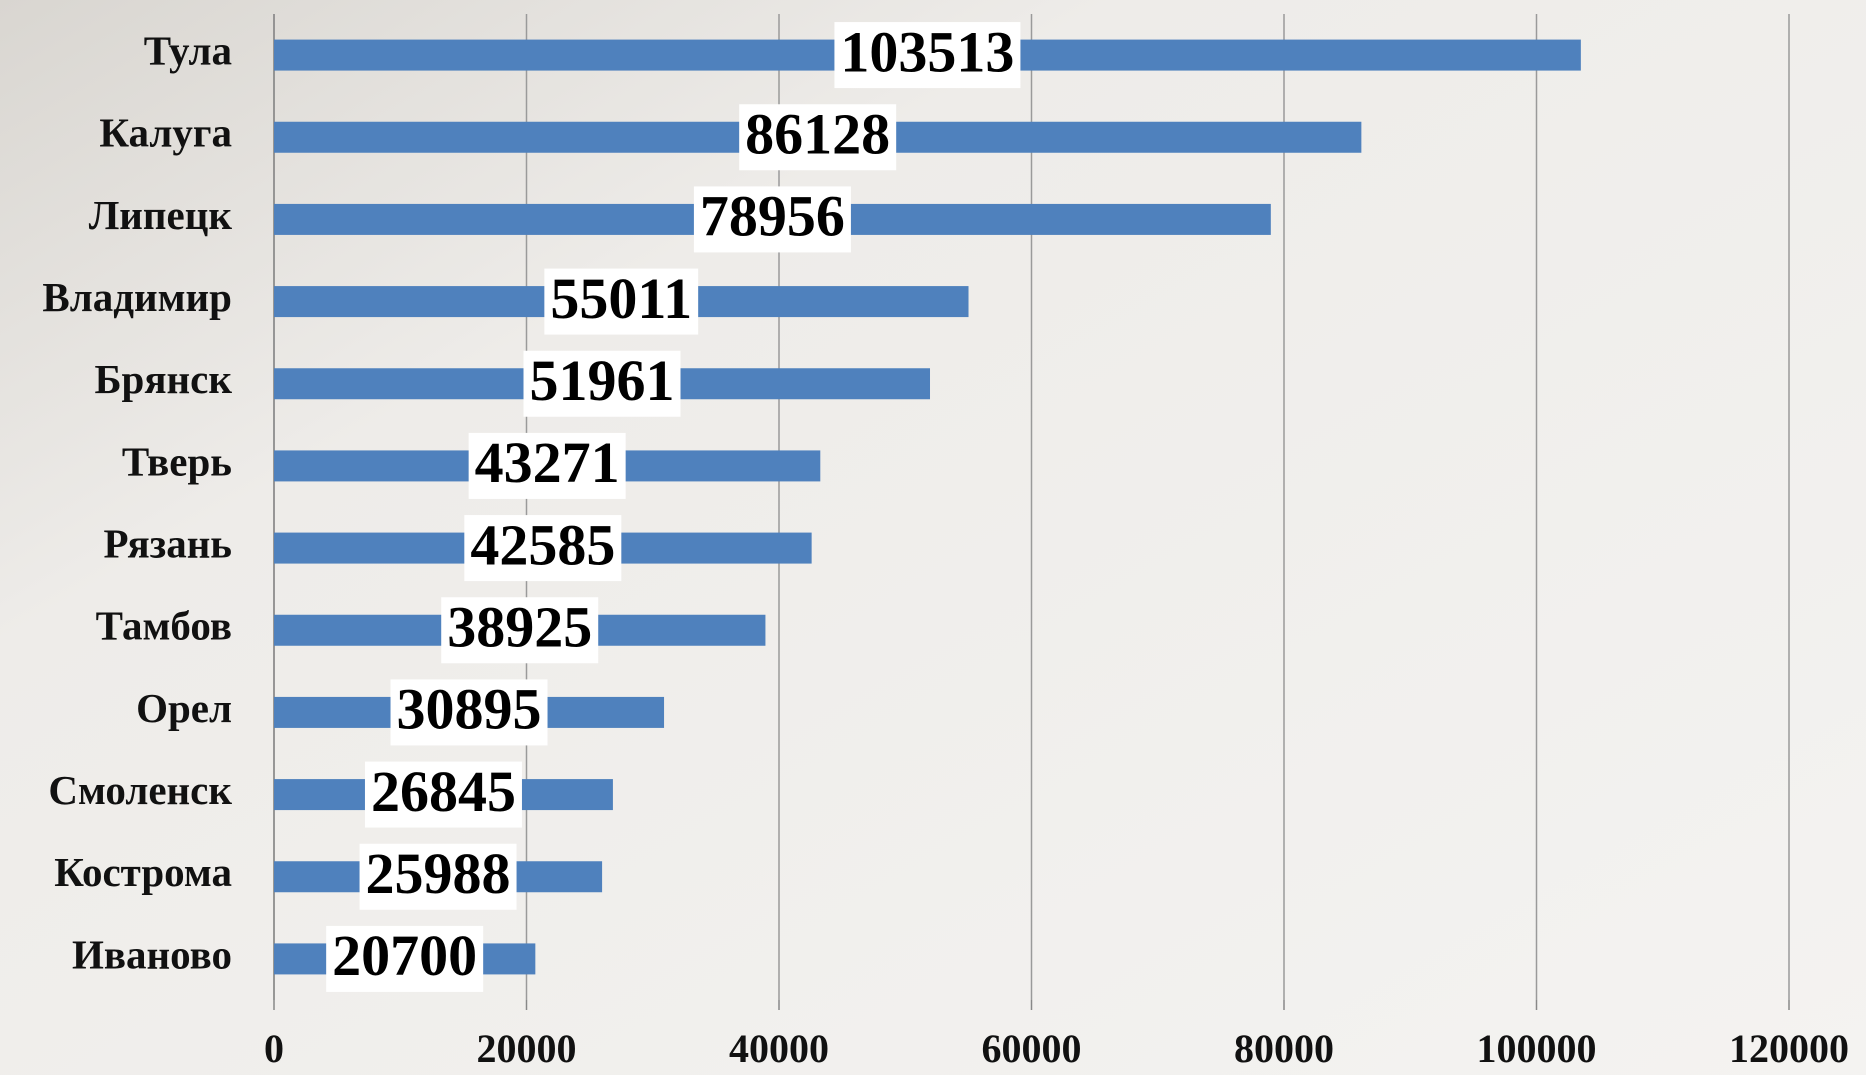  I want to click on x-tick-label: 0, so click(274, 1048).